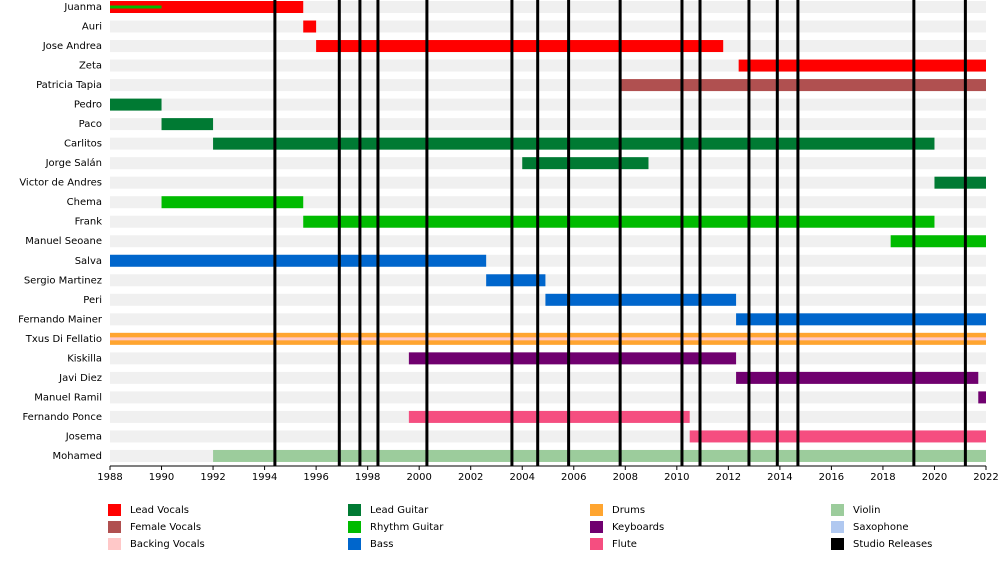 This screenshot has height=580, width=1000. Describe the element at coordinates (167, 544) in the screenshot. I see `legend-label: Backing Vocals` at that location.